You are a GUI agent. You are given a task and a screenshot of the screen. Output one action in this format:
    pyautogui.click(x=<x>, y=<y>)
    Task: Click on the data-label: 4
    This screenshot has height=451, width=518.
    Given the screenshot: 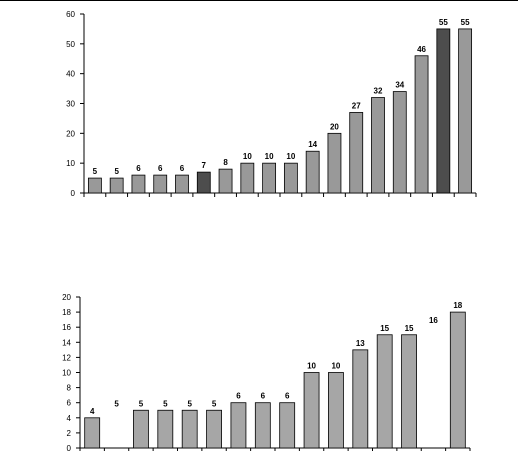 What is the action you would take?
    pyautogui.click(x=92, y=411)
    